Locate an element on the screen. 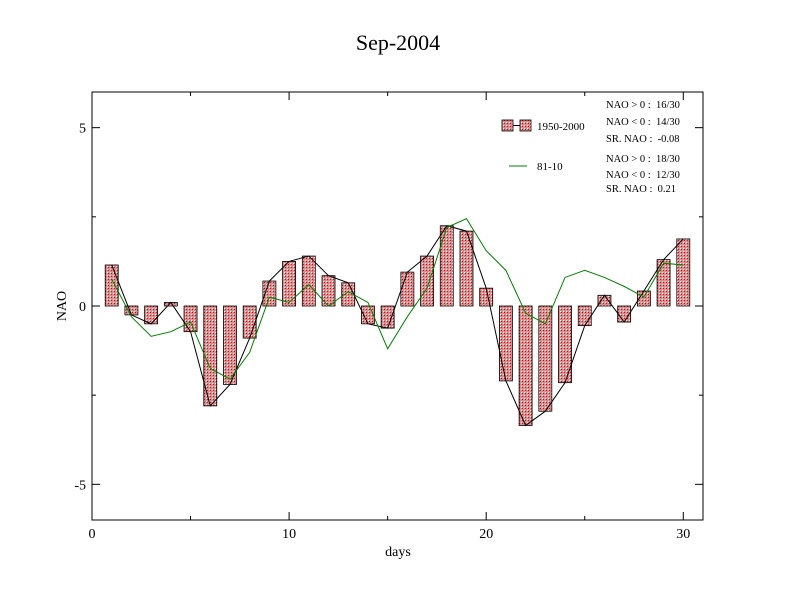  y-tick-label: 0 is located at coordinates (82, 307).